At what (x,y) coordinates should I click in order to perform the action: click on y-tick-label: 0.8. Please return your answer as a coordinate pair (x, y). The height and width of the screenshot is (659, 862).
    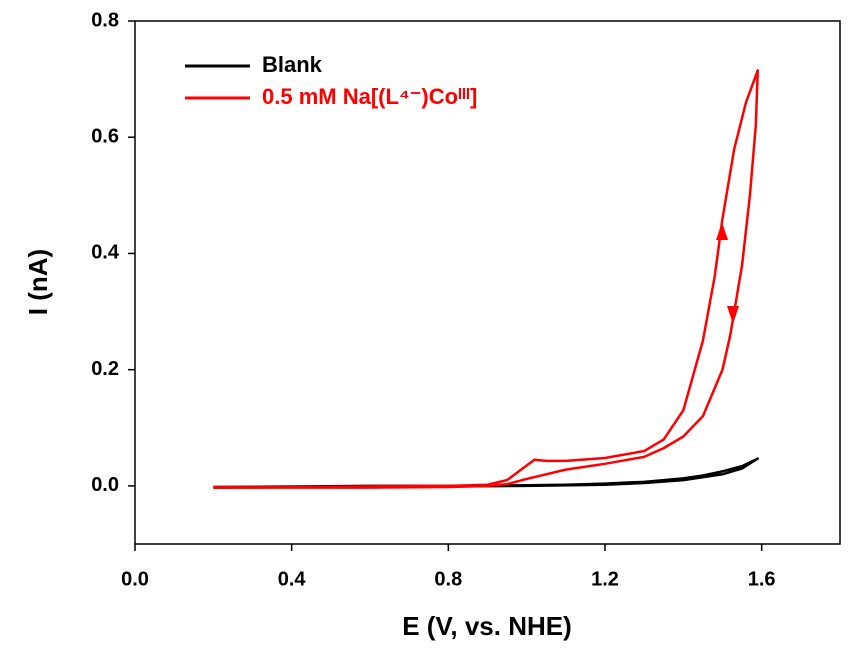
    Looking at the image, I should click on (105, 20).